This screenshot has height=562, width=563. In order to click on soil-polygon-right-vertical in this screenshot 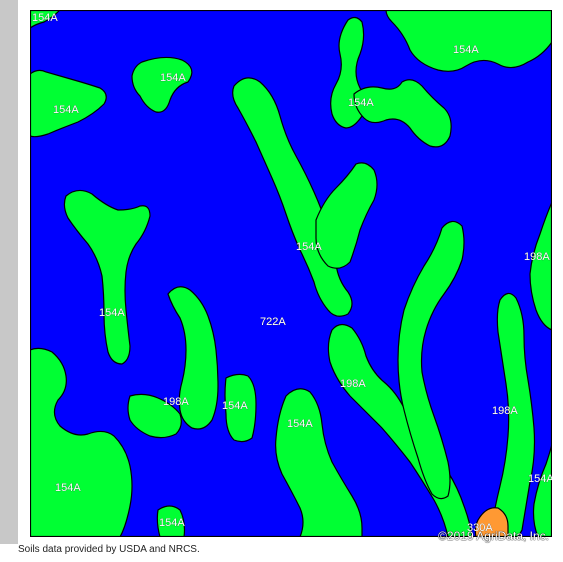, I will do `click(431, 360)`.